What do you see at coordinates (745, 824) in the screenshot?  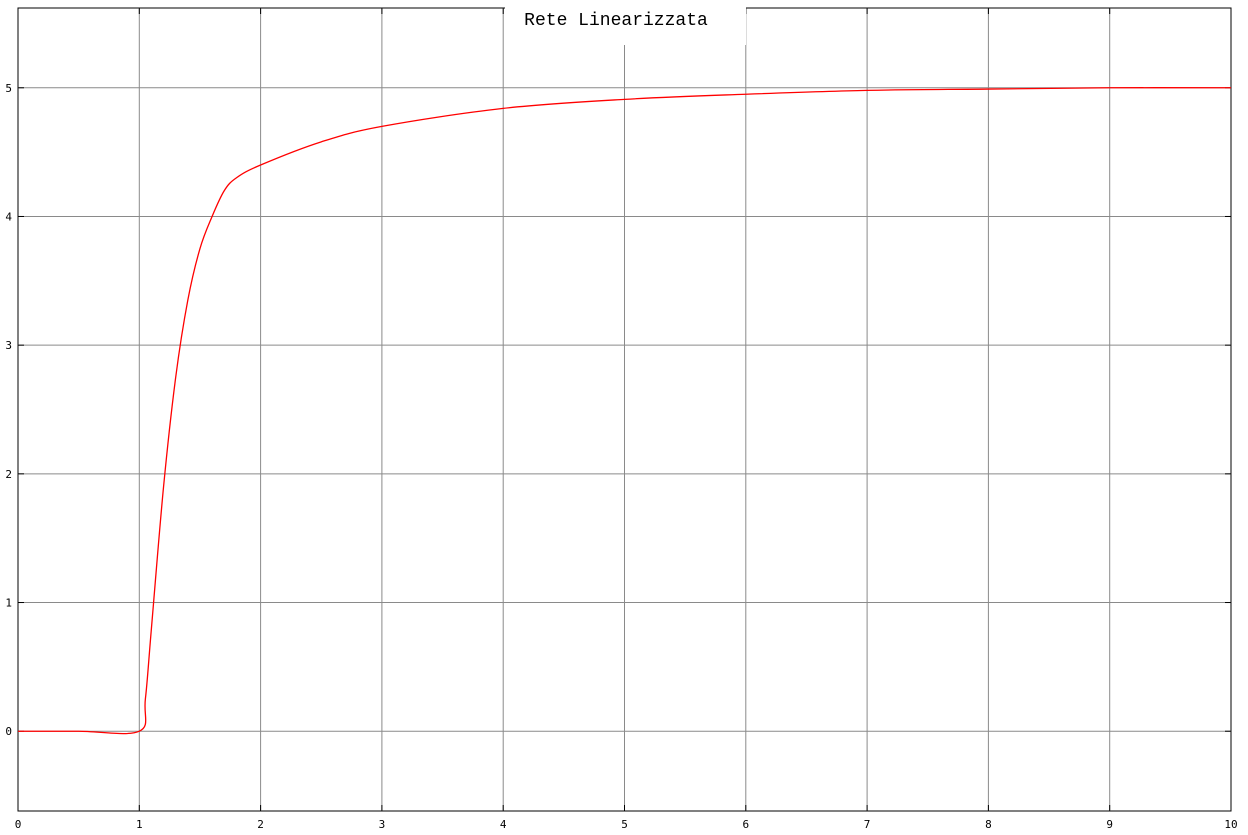 I see `x-tick-label: 6` at bounding box center [745, 824].